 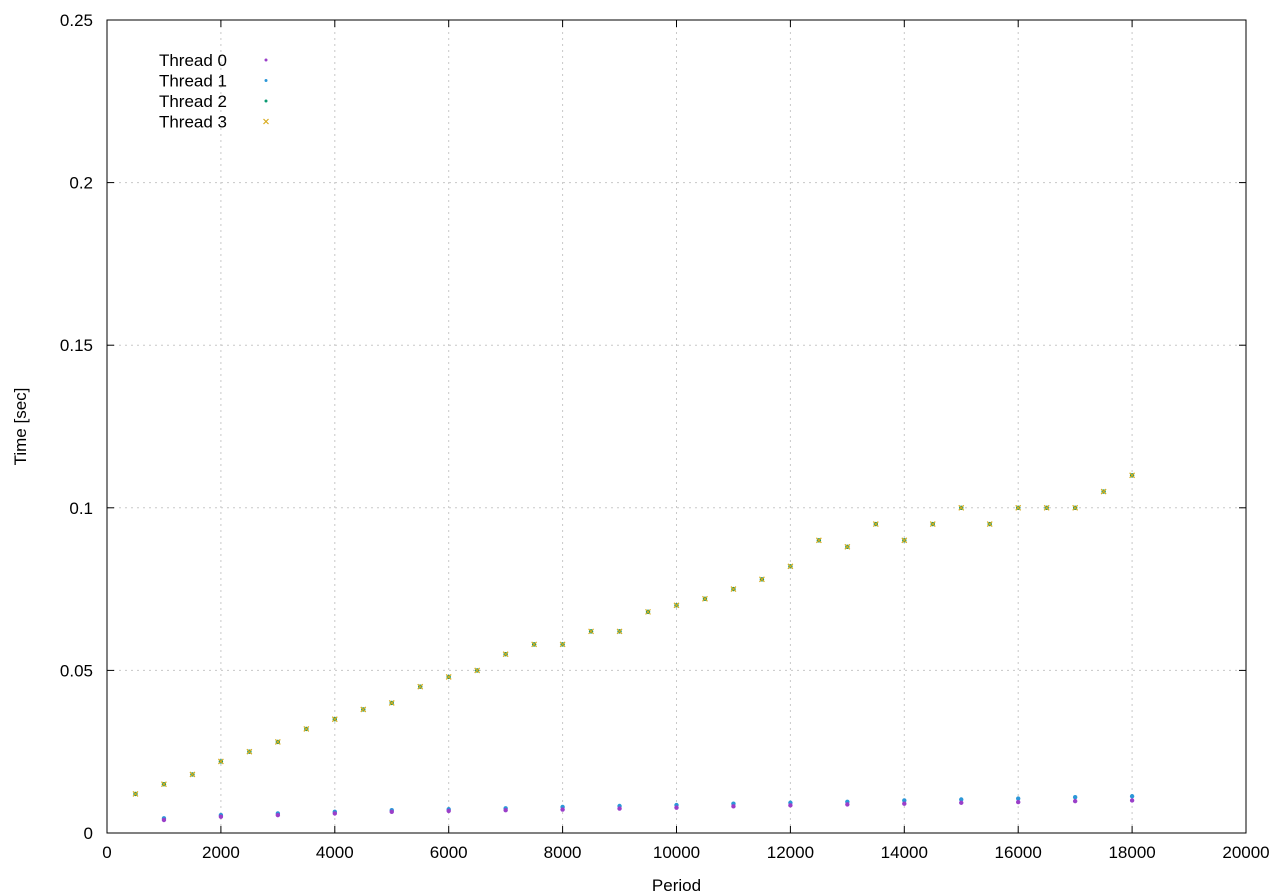 I want to click on y-tick-label: 0.15, so click(x=76, y=345).